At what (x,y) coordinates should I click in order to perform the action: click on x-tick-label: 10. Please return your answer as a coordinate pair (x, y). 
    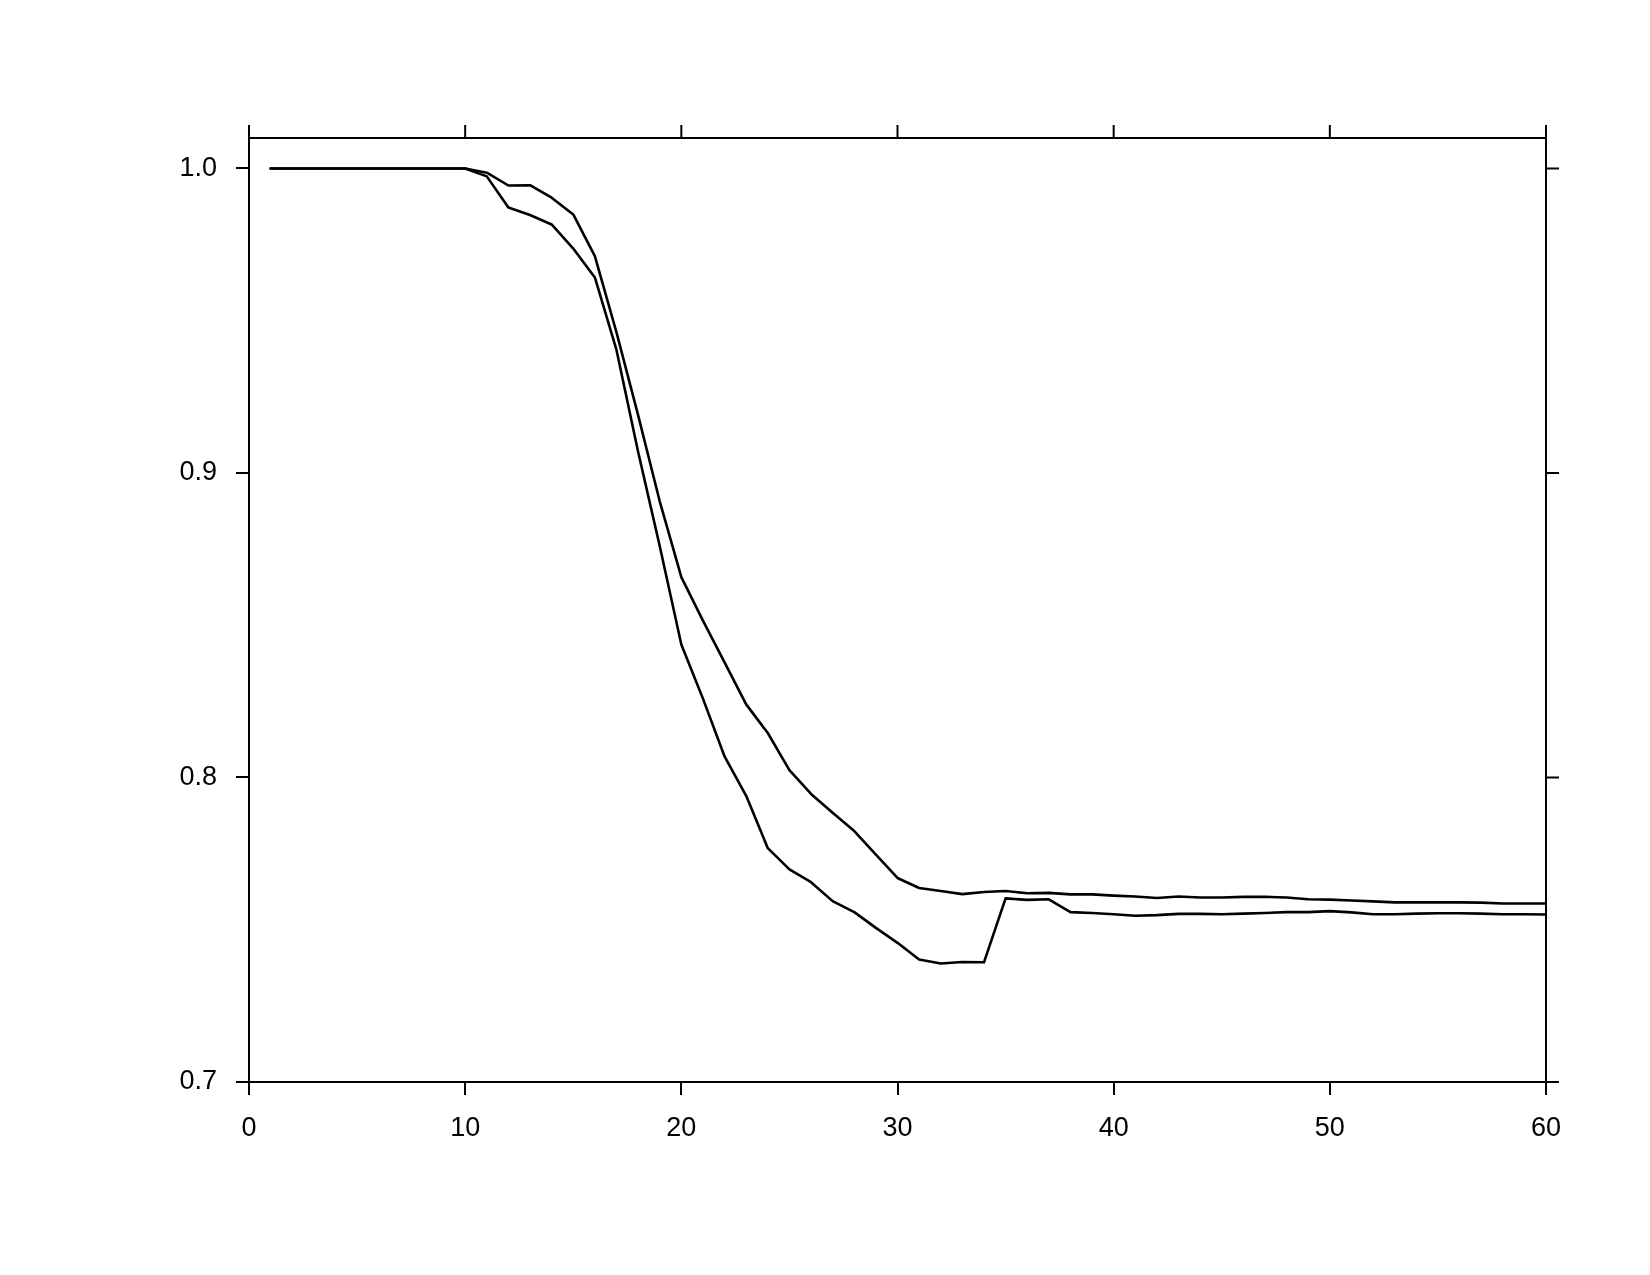
    Looking at the image, I should click on (465, 1126).